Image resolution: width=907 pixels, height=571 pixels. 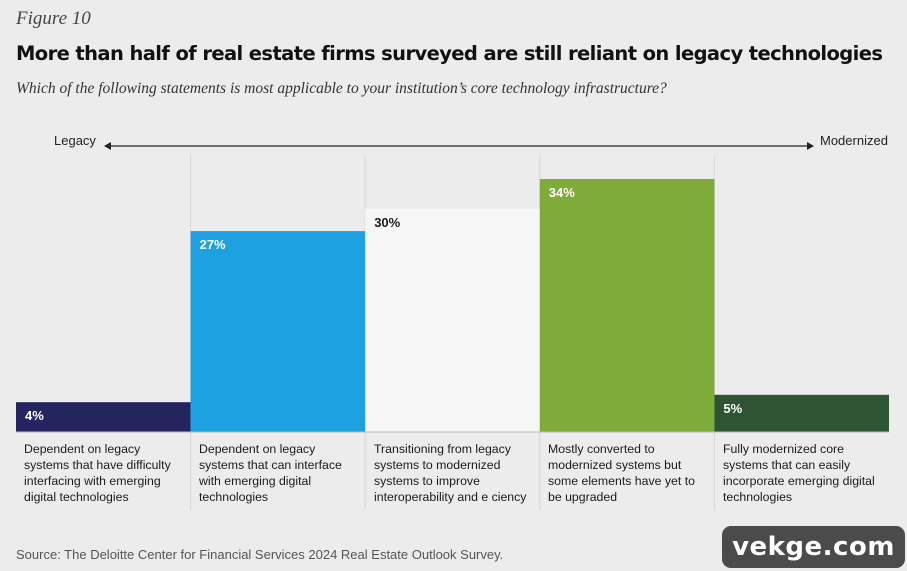 I want to click on axis-modernized-label: Modernized, so click(x=854, y=140).